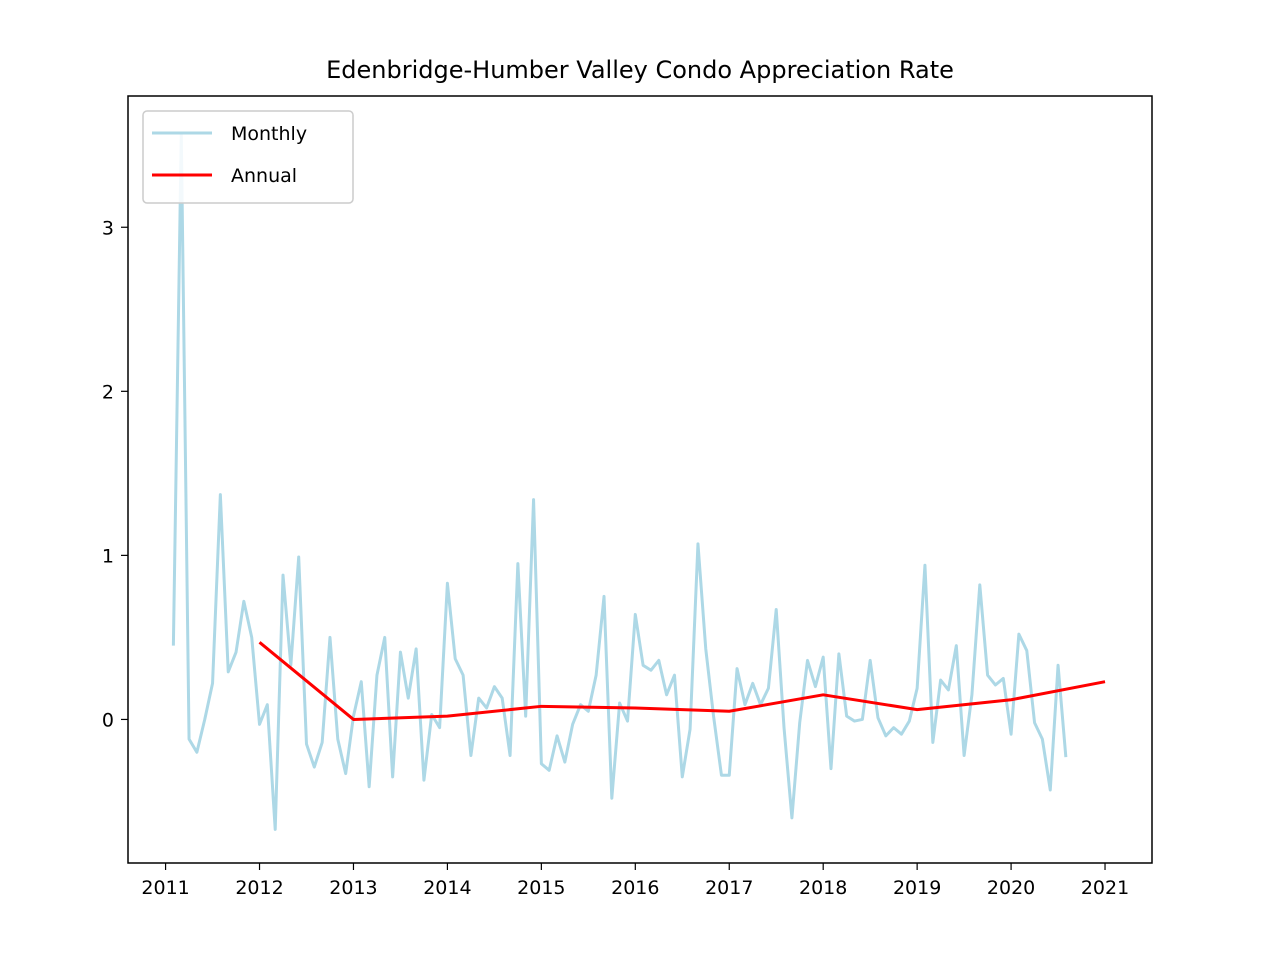  Describe the element at coordinates (108, 556) in the screenshot. I see `y-tick-label: 1` at that location.